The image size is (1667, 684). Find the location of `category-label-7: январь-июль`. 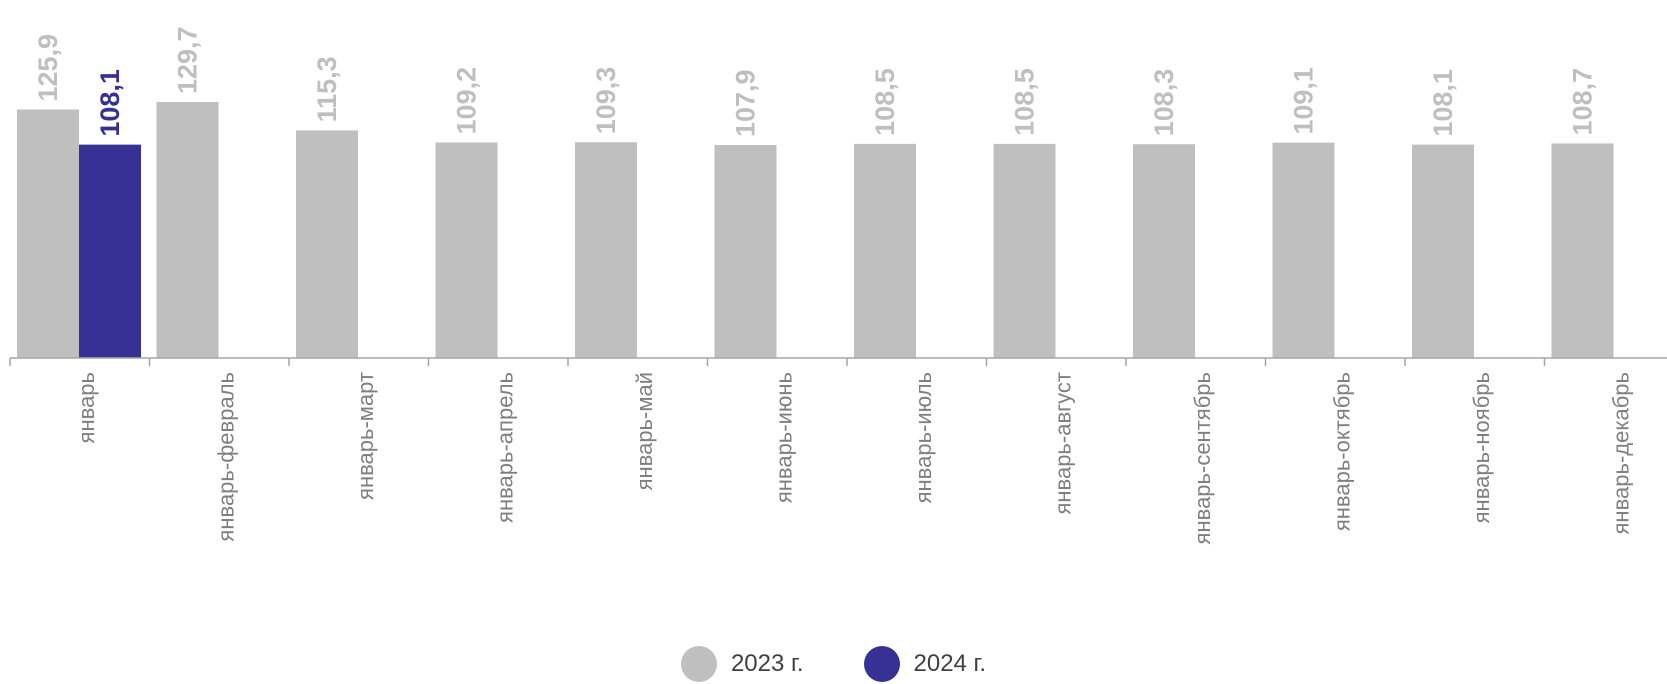

category-label-7: январь-июль is located at coordinates (923, 437).